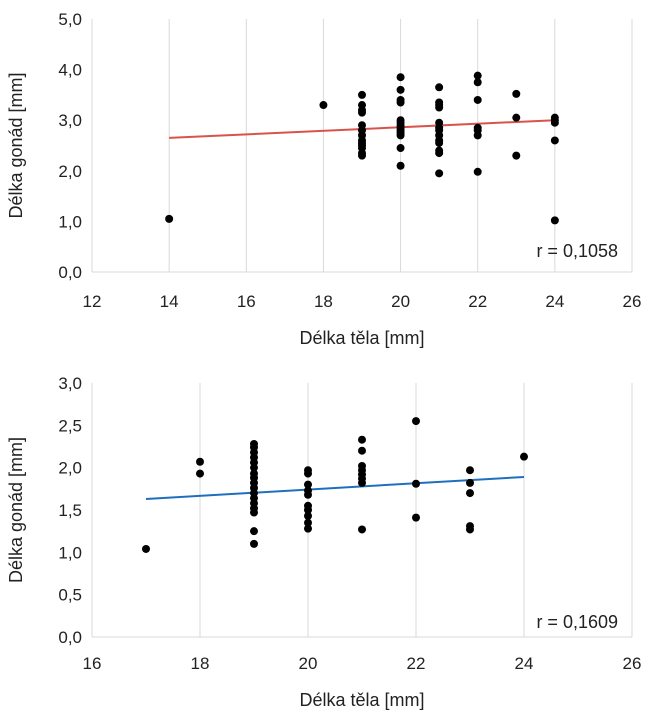 This screenshot has height=714, width=655. Describe the element at coordinates (70, 595) in the screenshot. I see `y-tick-label: 0,5` at that location.